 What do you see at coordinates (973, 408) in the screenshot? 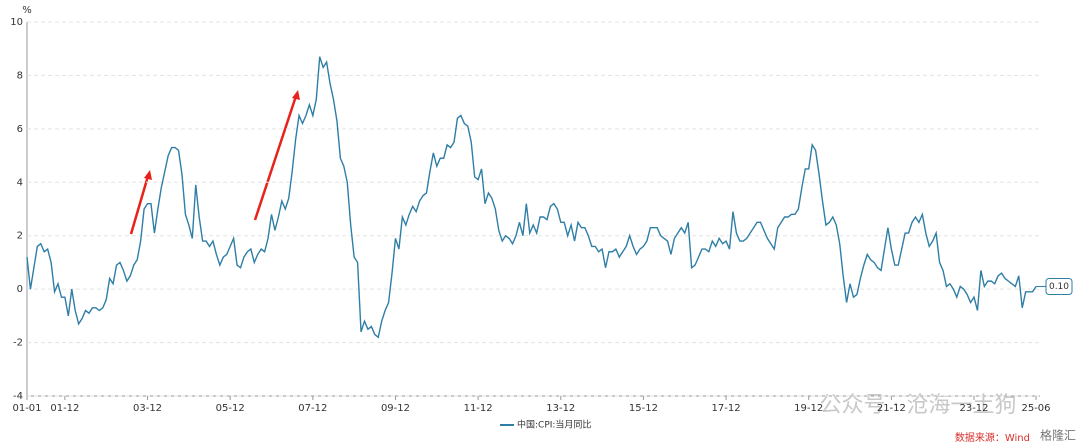
I see `x-tick-label: 23-12` at bounding box center [973, 408].